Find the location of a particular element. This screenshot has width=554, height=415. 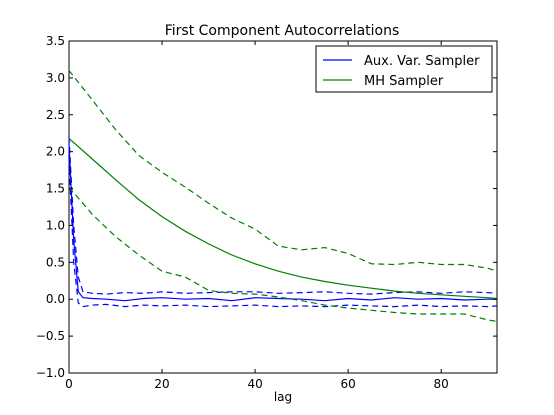

y-tick-label-9: 3.5 is located at coordinates (55, 41).